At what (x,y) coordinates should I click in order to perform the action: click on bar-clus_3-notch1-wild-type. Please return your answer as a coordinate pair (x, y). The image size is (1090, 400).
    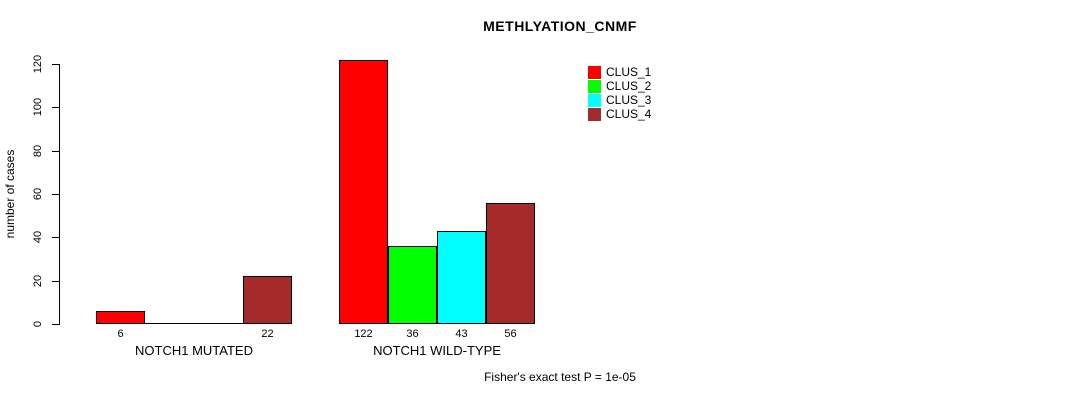
    Looking at the image, I should click on (461, 277).